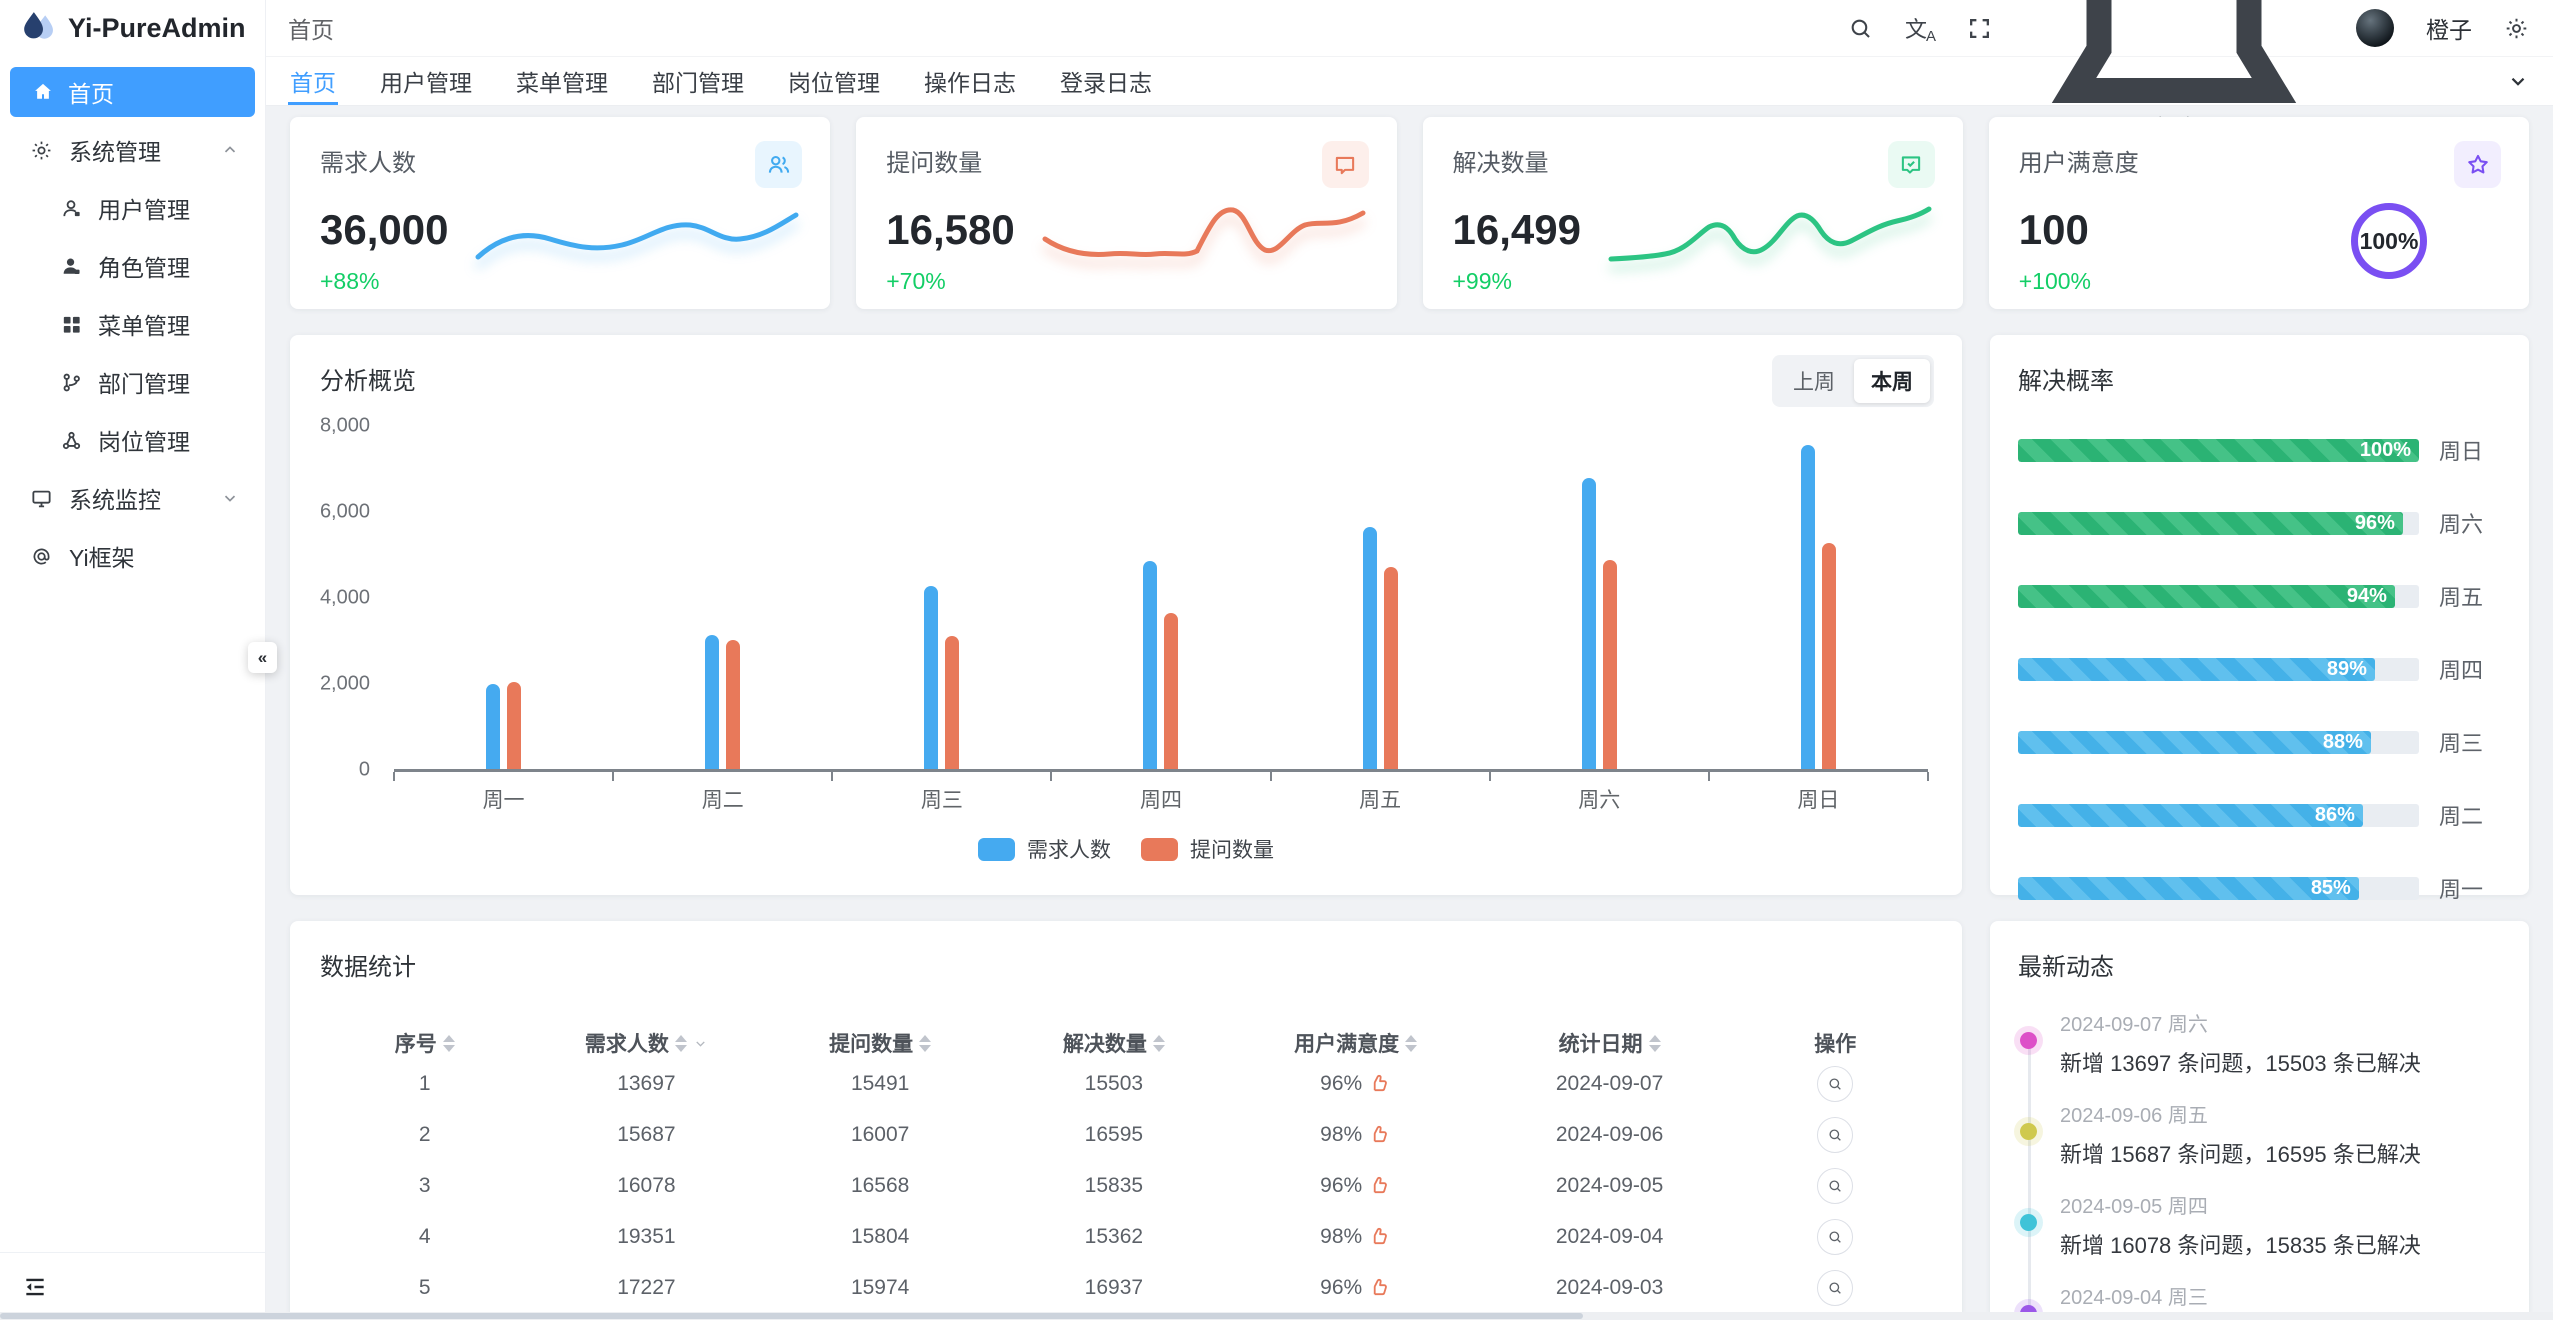 Image resolution: width=2553 pixels, height=1320 pixels. I want to click on y-tick-label: 8,000, so click(344, 425).